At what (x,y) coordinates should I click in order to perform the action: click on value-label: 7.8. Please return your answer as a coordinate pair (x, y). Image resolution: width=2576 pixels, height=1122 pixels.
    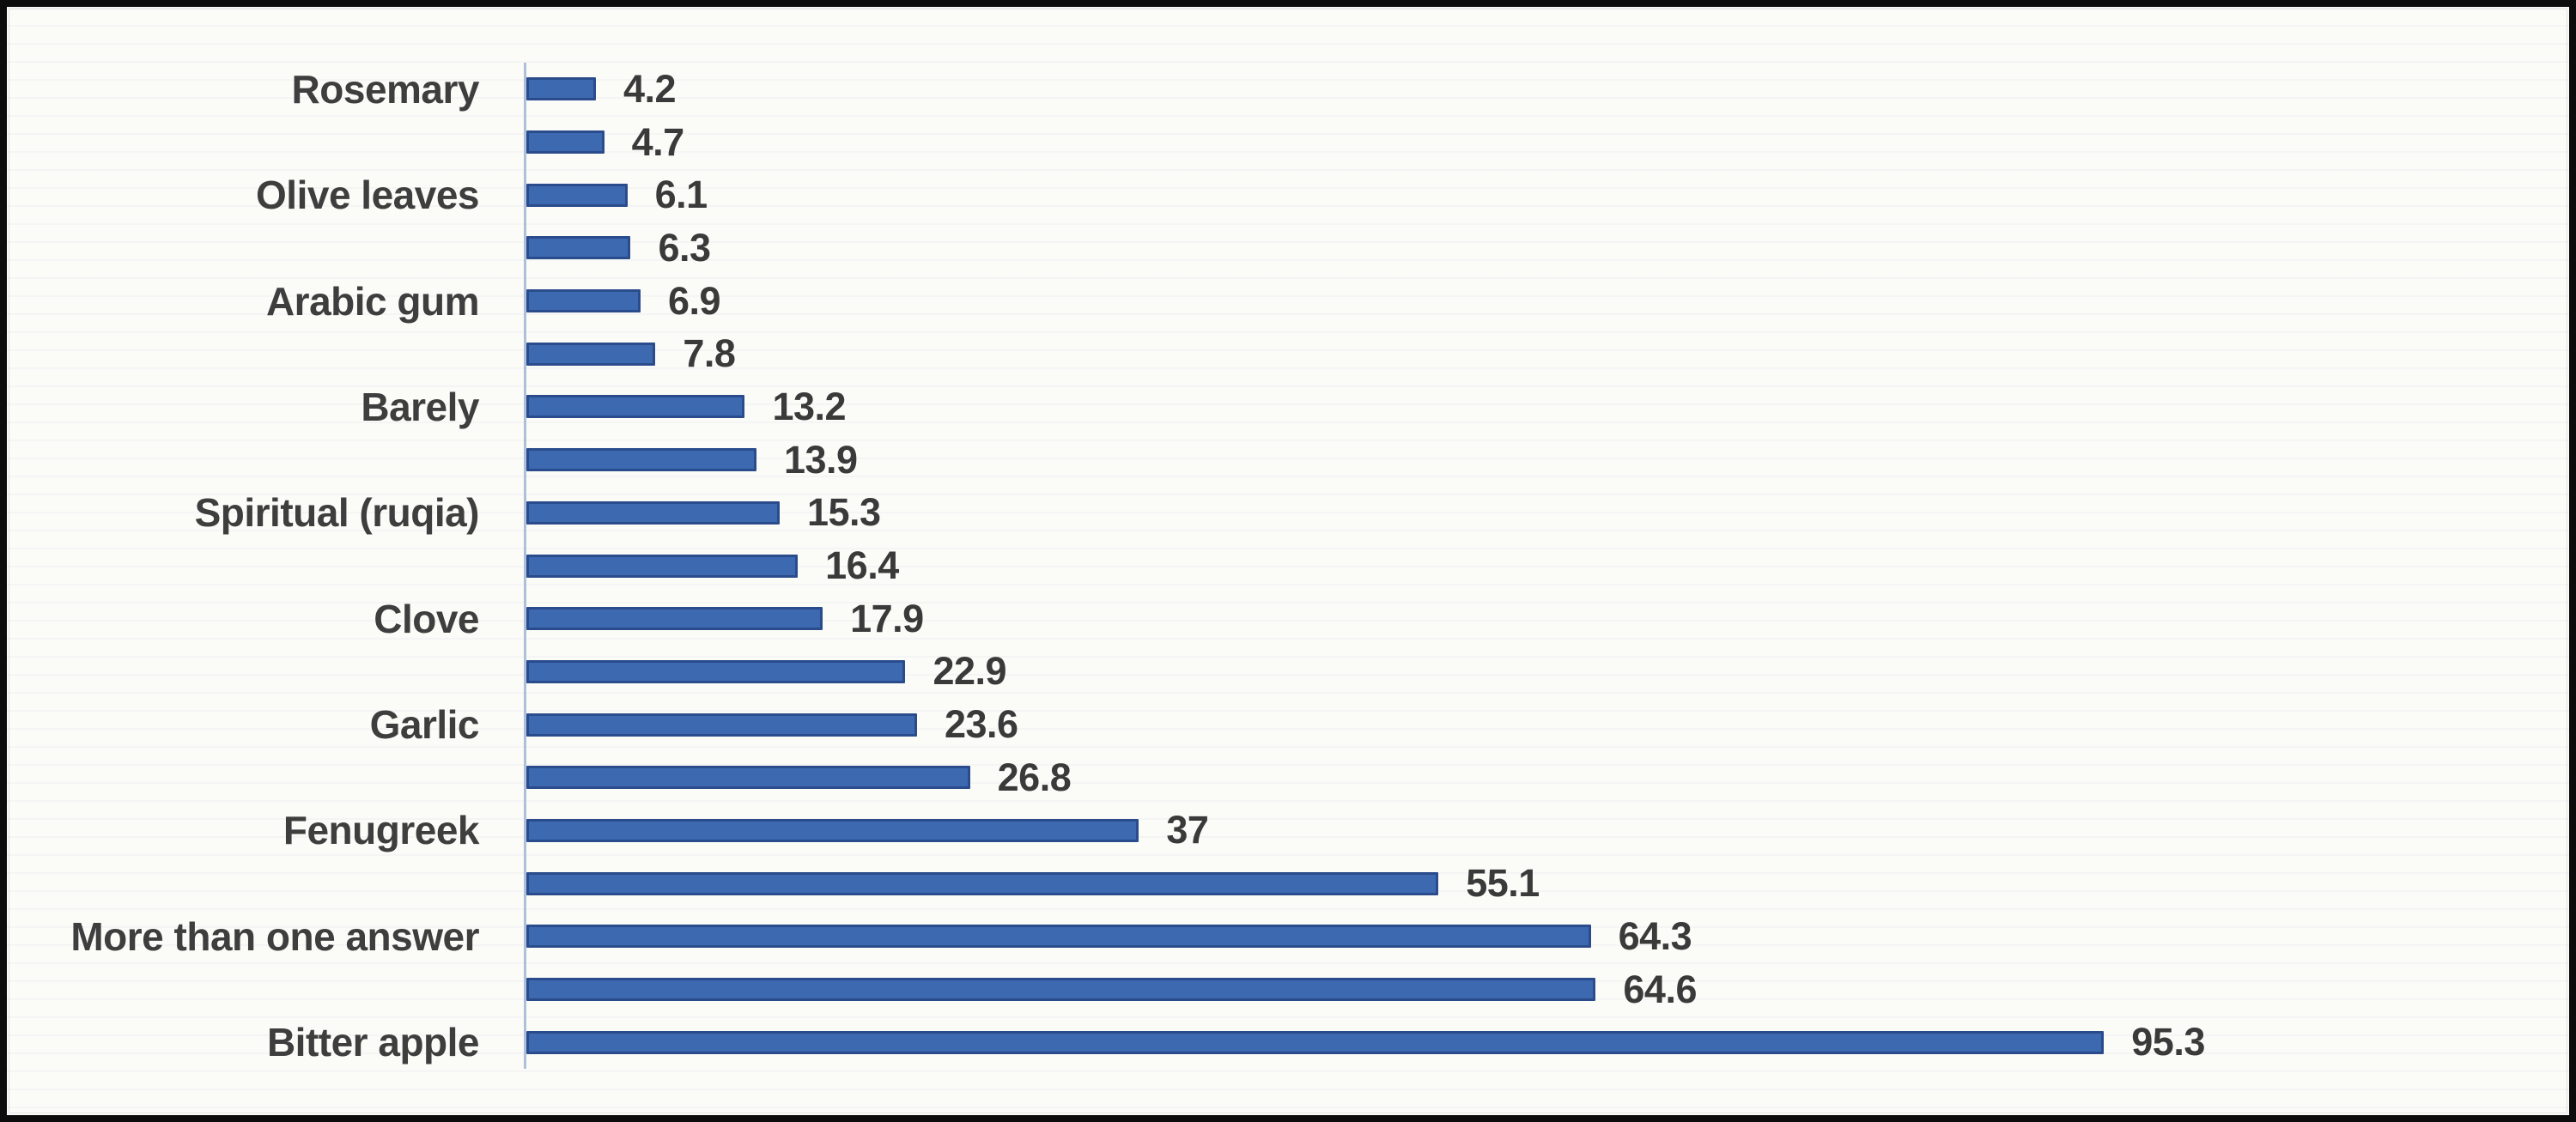
    Looking at the image, I should click on (709, 353).